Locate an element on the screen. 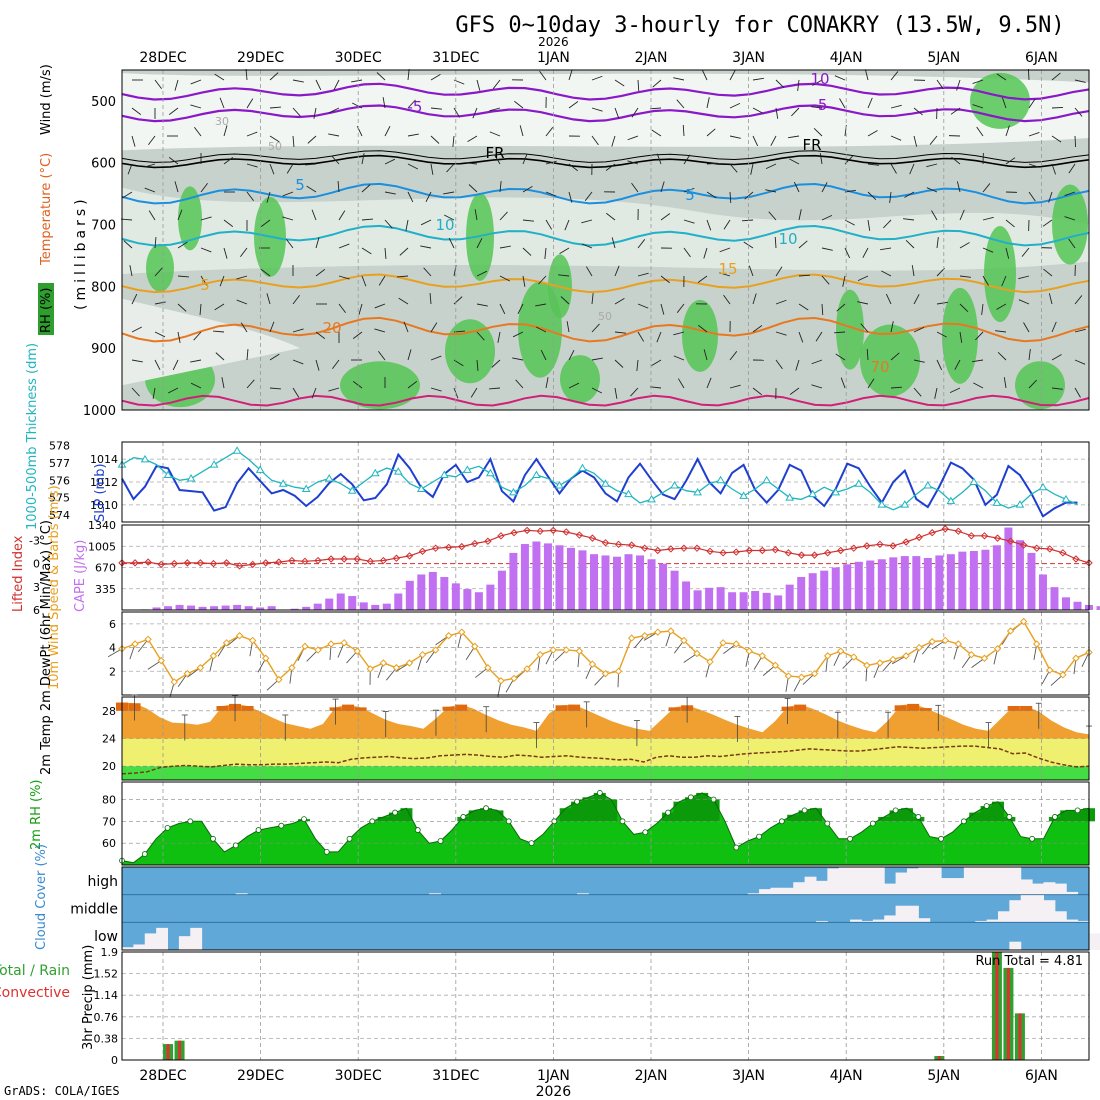  rh-legend-swatch is located at coordinates (46, 309).